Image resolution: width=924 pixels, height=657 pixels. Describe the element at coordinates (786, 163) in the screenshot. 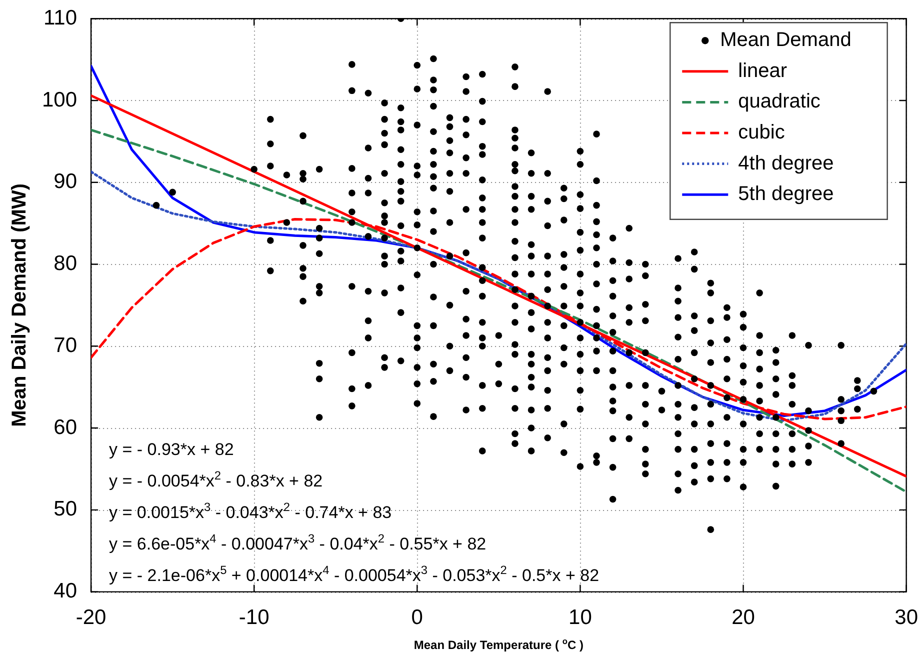

I see `legend-label: 4th degree` at that location.